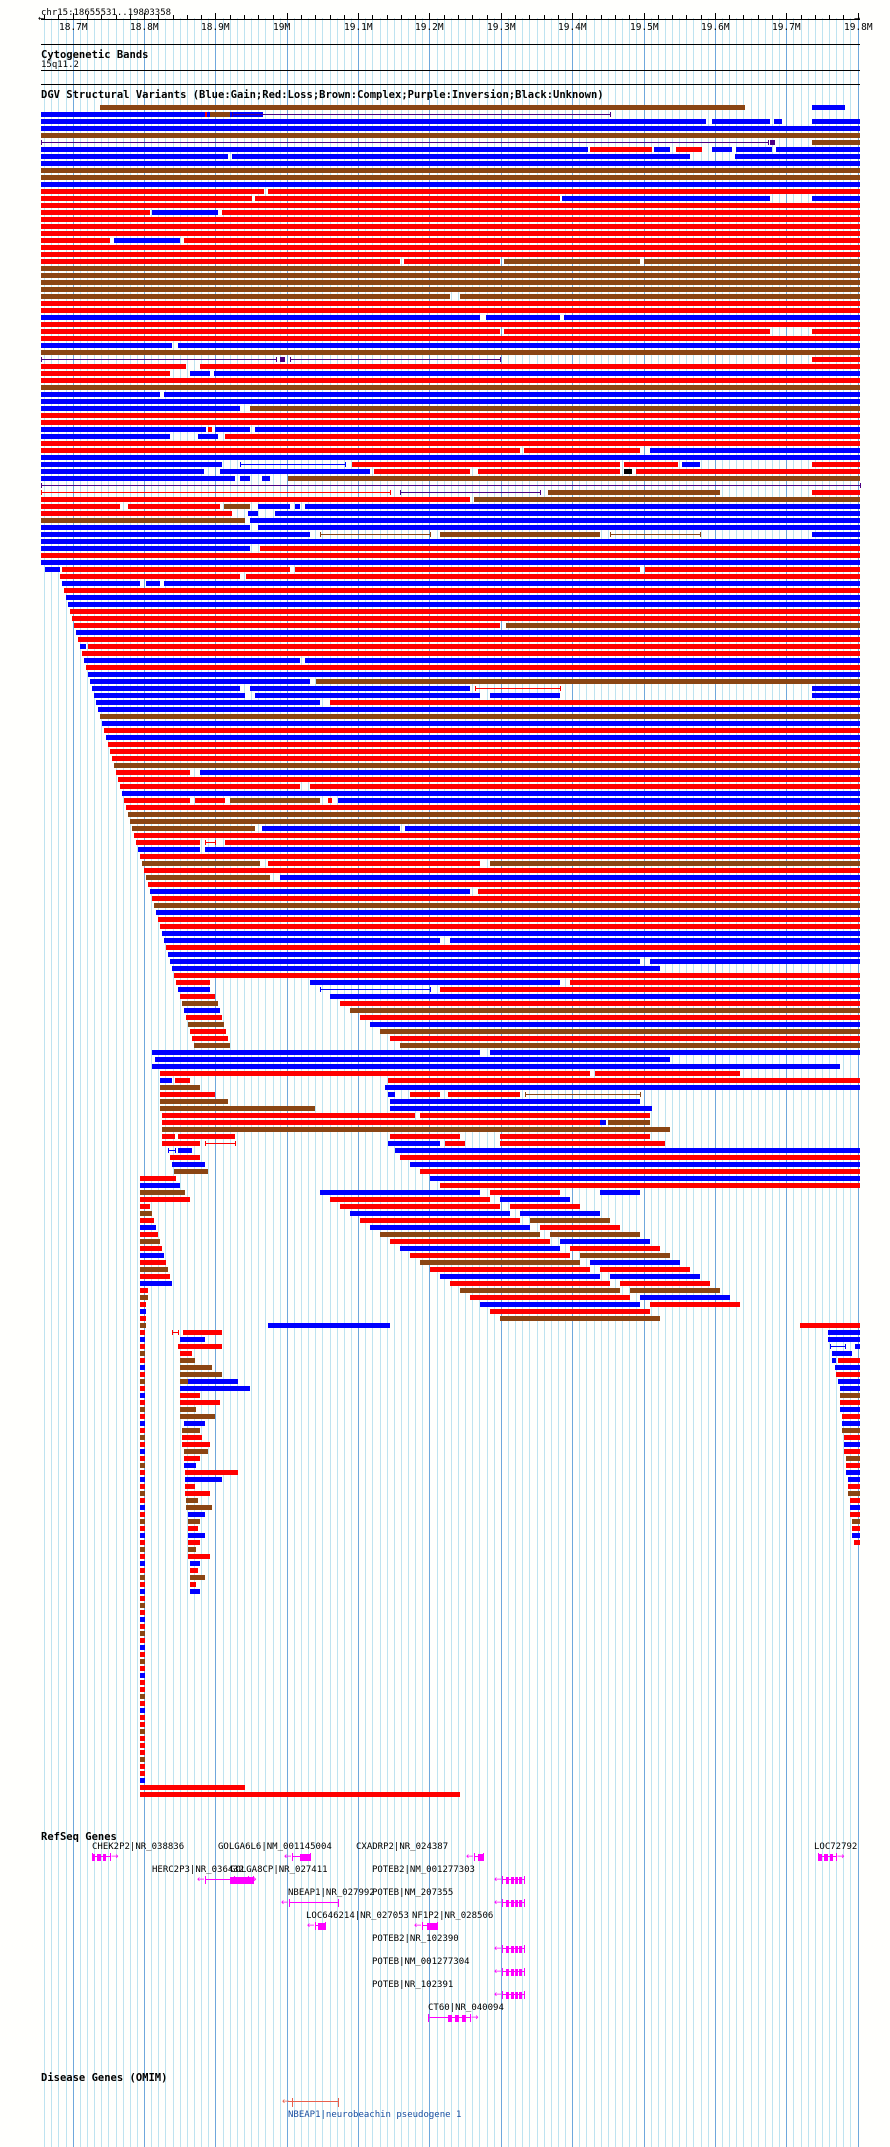  Describe the element at coordinates (413, 1893) in the screenshot. I see `refseq-gene-label: POTEB|NM_207355` at that location.